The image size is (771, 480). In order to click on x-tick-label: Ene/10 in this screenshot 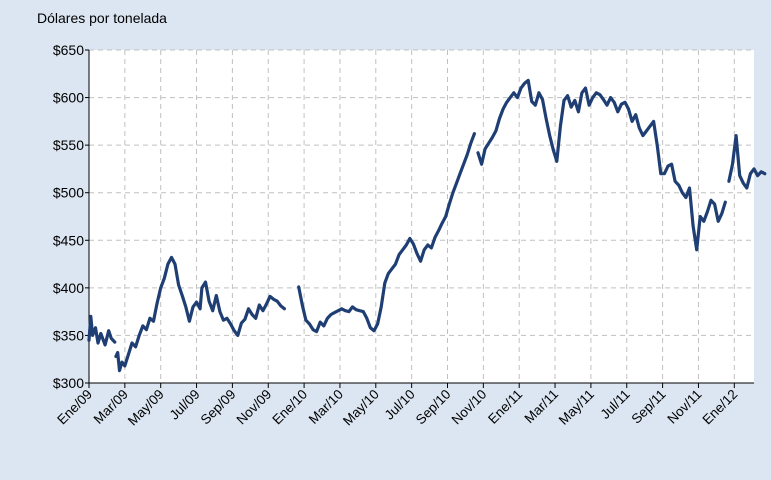, I will do `click(289, 407)`.